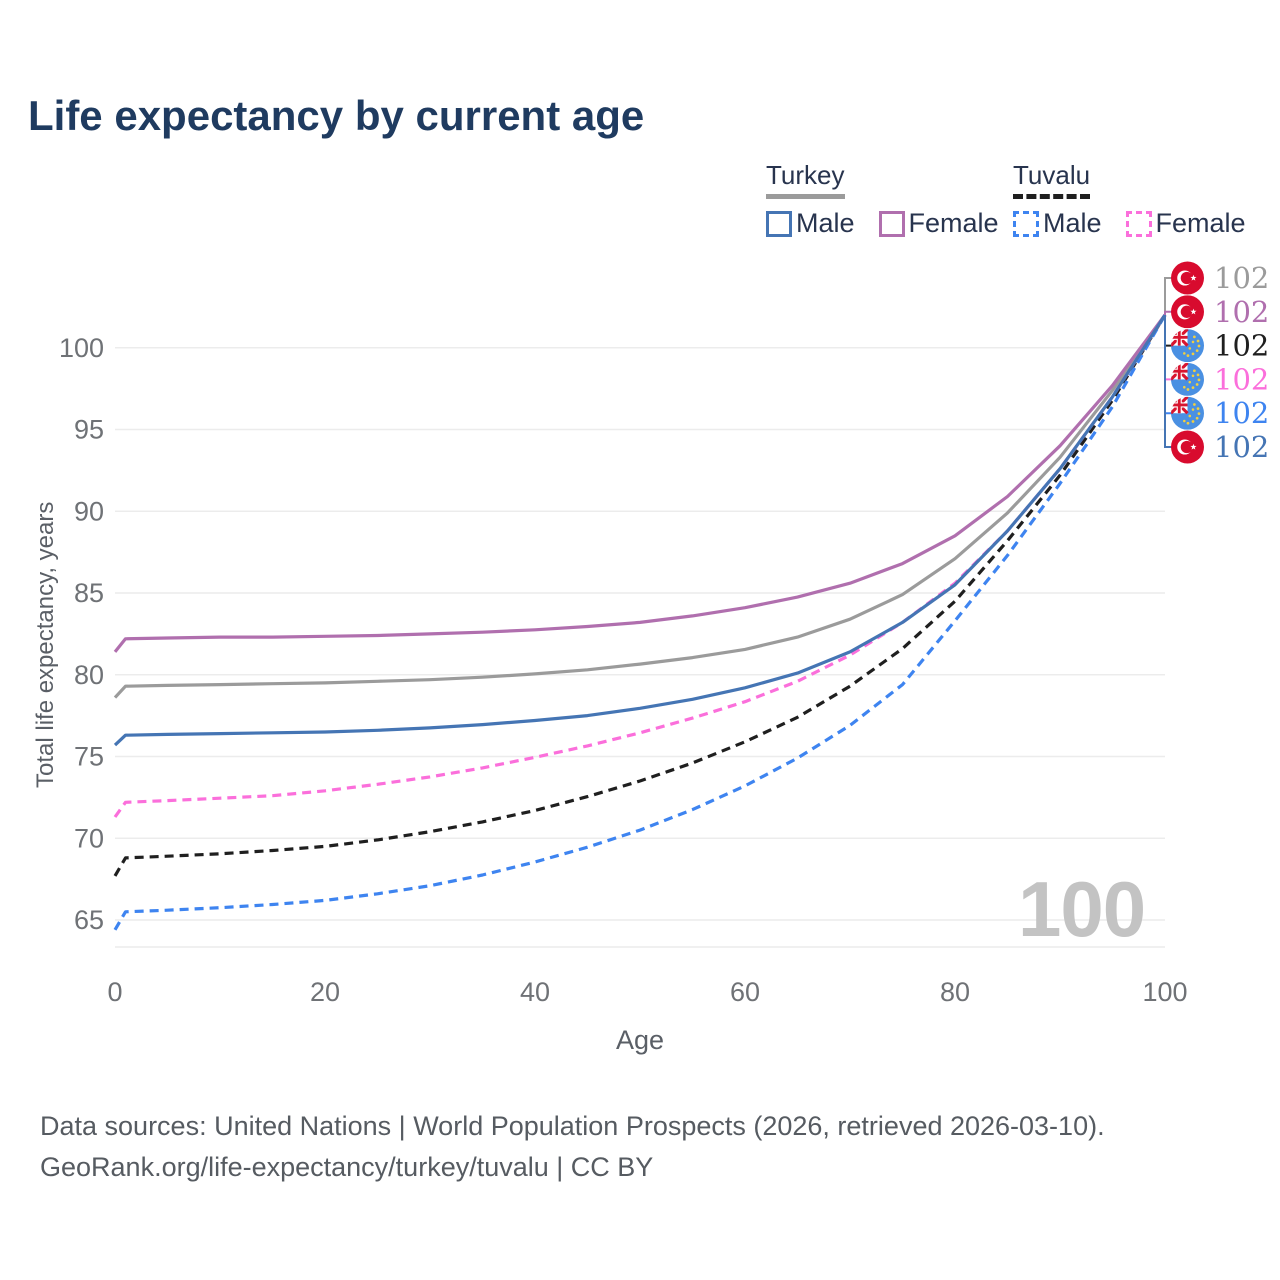 Image resolution: width=1280 pixels, height=1280 pixels. What do you see at coordinates (114, 992) in the screenshot?
I see `x-tick-label: 0` at bounding box center [114, 992].